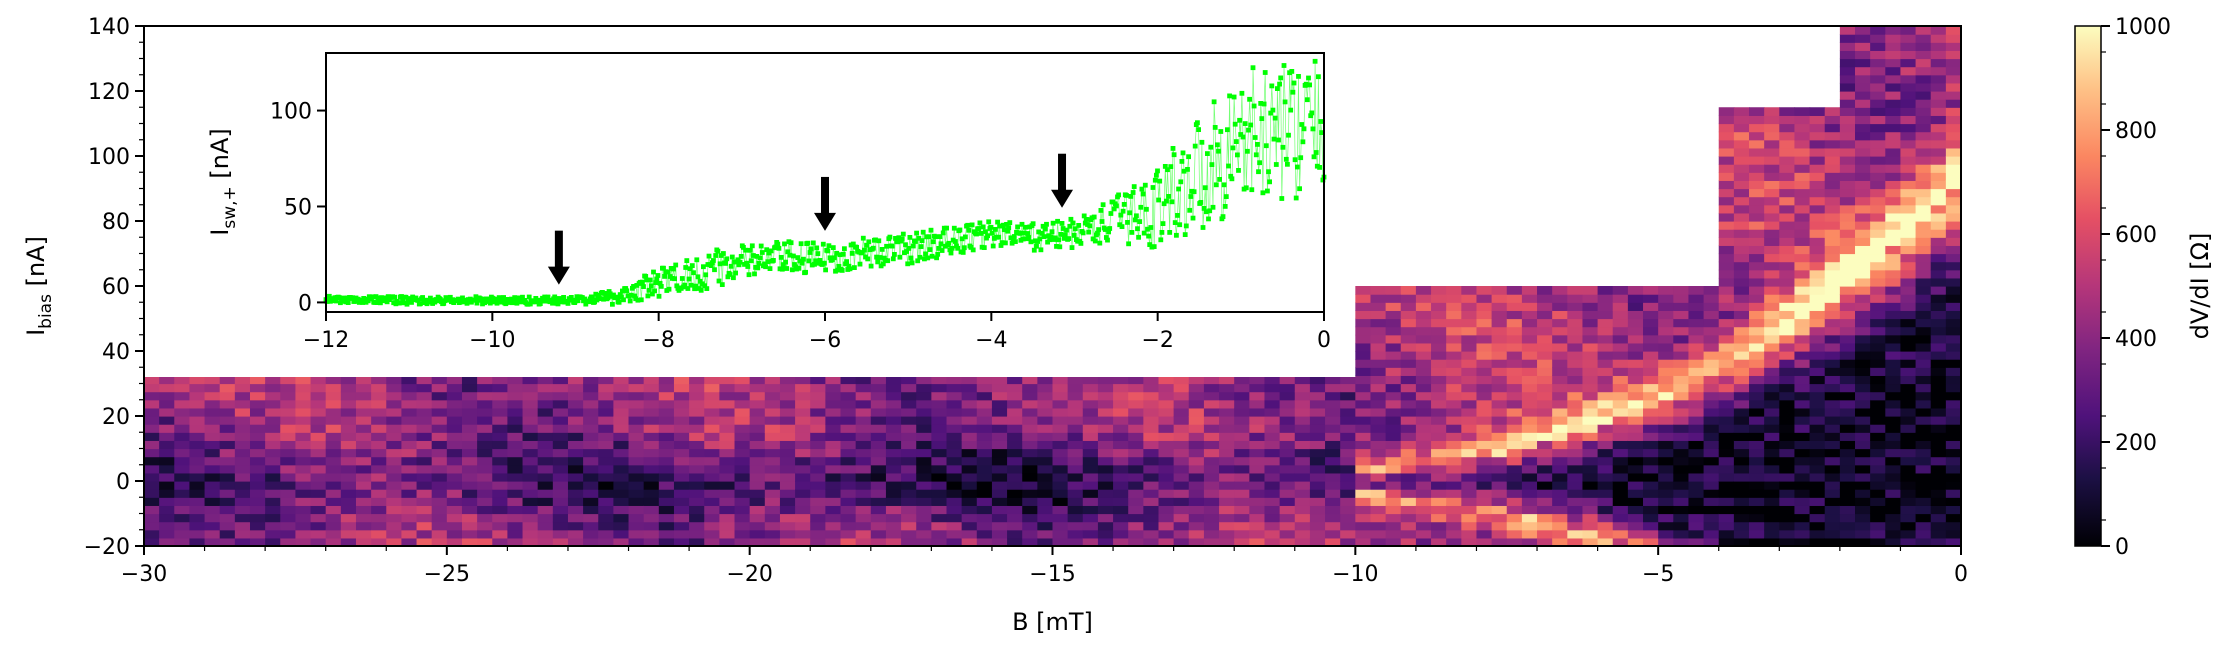 This screenshot has height=646, width=2232. Describe the element at coordinates (116, 417) in the screenshot. I see `main-y-tick-label: 20` at that location.